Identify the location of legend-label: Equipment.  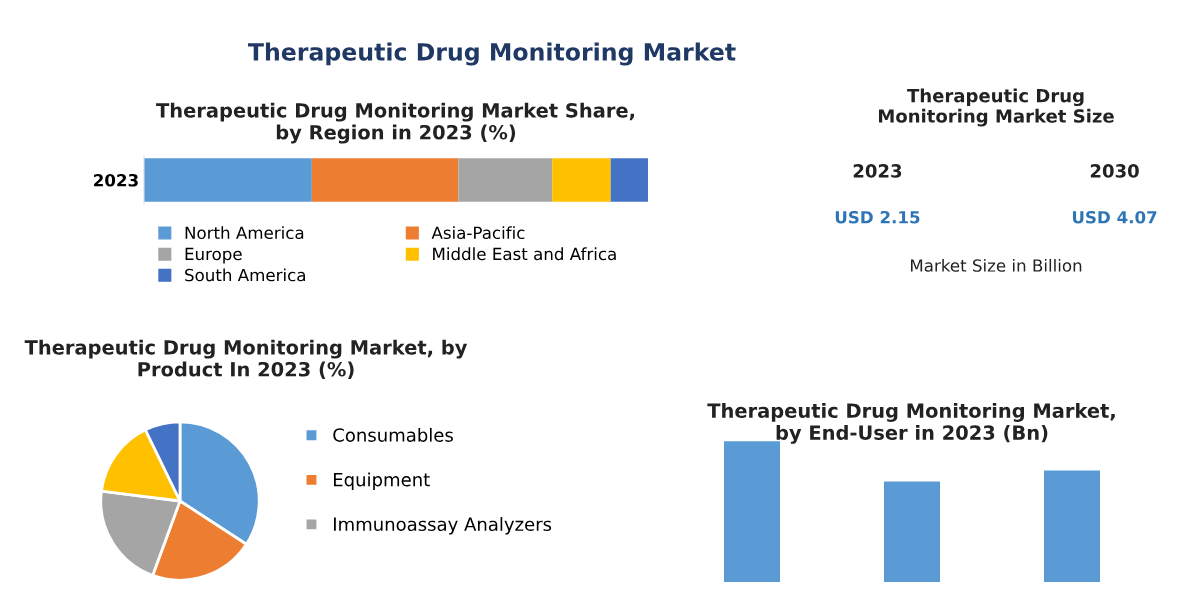
(382, 481).